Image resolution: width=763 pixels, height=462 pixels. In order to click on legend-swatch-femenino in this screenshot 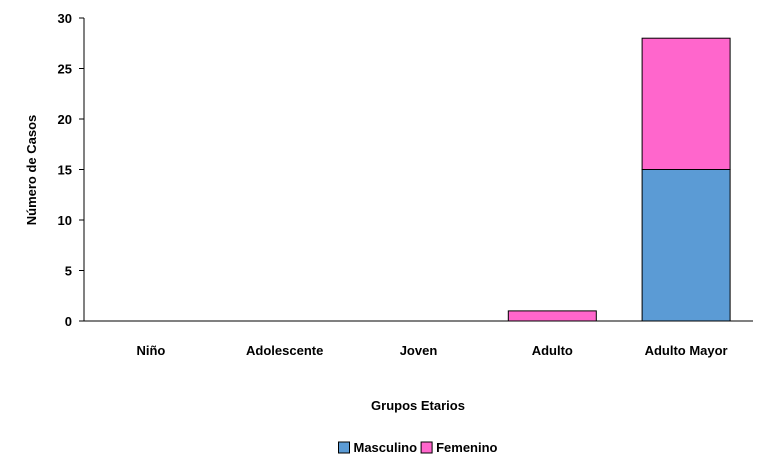, I will do `click(426, 447)`.